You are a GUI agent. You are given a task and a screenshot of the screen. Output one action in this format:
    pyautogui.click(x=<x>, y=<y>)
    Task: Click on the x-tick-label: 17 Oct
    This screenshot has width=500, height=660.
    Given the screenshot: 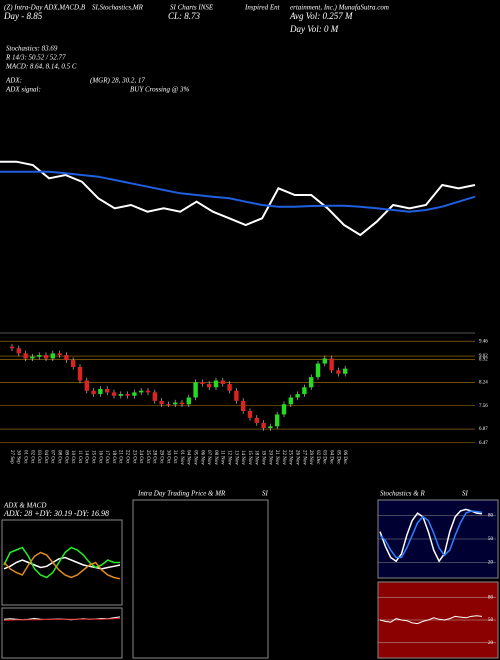 What is the action you would take?
    pyautogui.click(x=106, y=457)
    